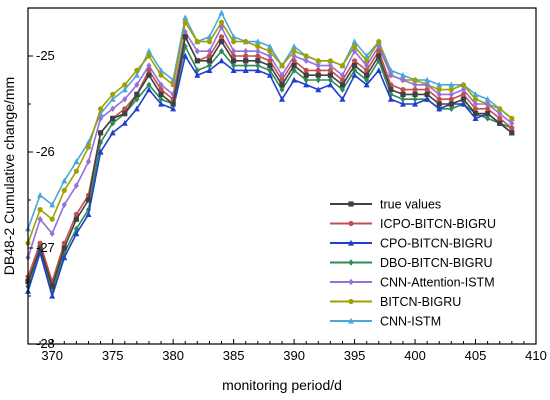 The height and width of the screenshot is (400, 550). I want to click on legend-label: BITCN-BIGRU, so click(420, 302).